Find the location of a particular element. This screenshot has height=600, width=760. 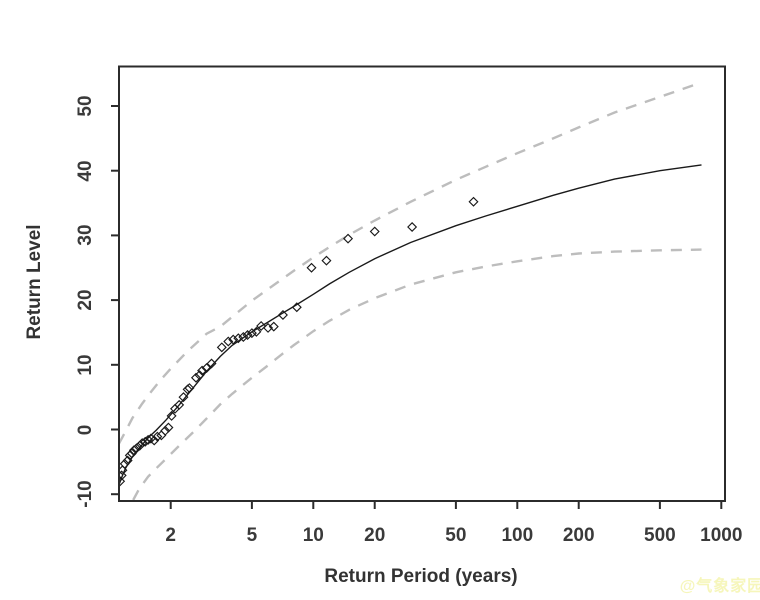

y-tick-label: 20 is located at coordinates (85, 300).